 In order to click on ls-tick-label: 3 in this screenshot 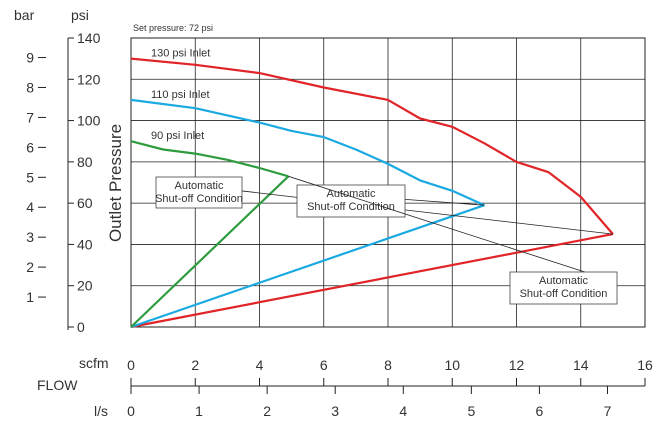, I will do `click(335, 411)`.